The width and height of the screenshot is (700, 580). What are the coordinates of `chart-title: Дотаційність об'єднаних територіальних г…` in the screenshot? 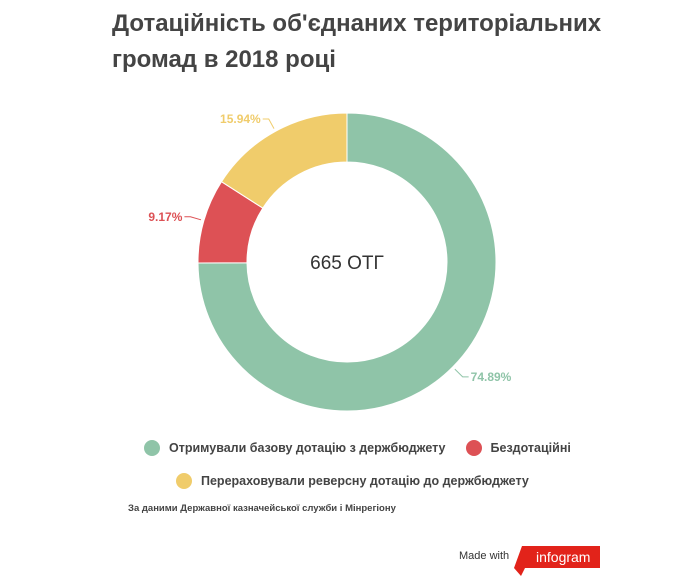 It's located at (357, 41).